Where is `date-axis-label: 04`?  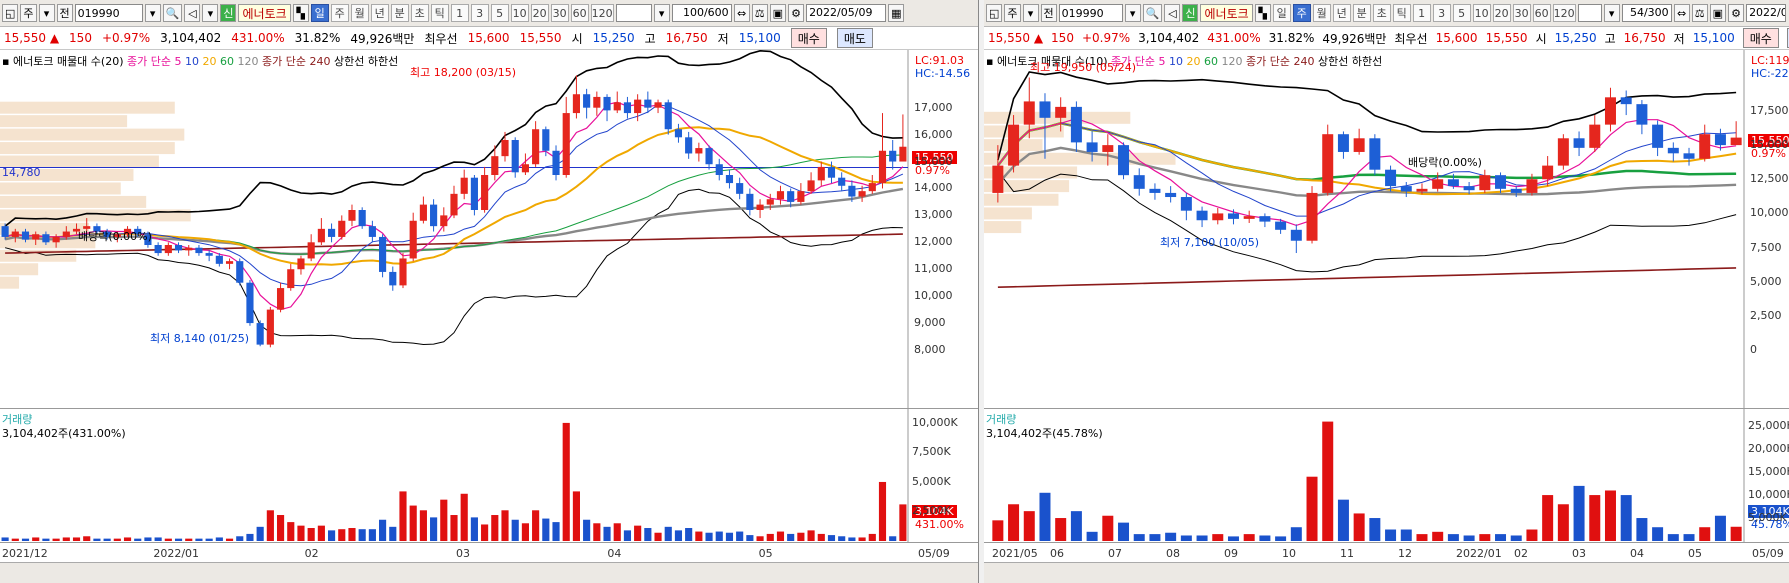
date-axis-label: 04 is located at coordinates (1637, 553).